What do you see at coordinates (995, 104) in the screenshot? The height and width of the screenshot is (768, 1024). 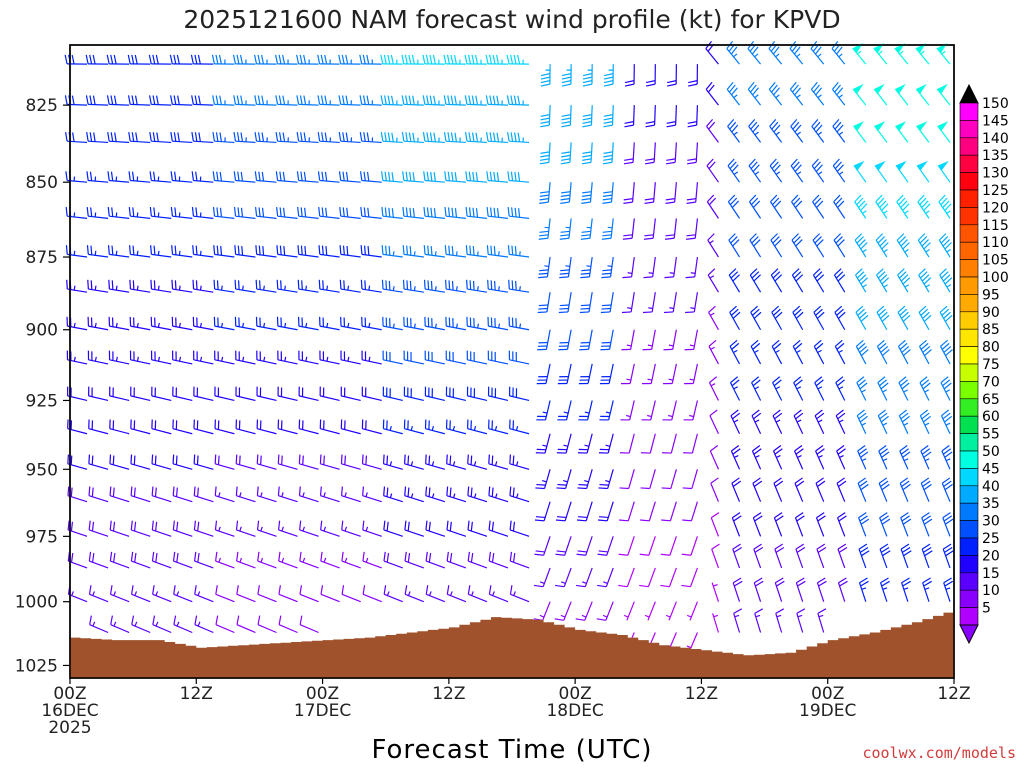 I see `colorbar-label: 150` at bounding box center [995, 104].